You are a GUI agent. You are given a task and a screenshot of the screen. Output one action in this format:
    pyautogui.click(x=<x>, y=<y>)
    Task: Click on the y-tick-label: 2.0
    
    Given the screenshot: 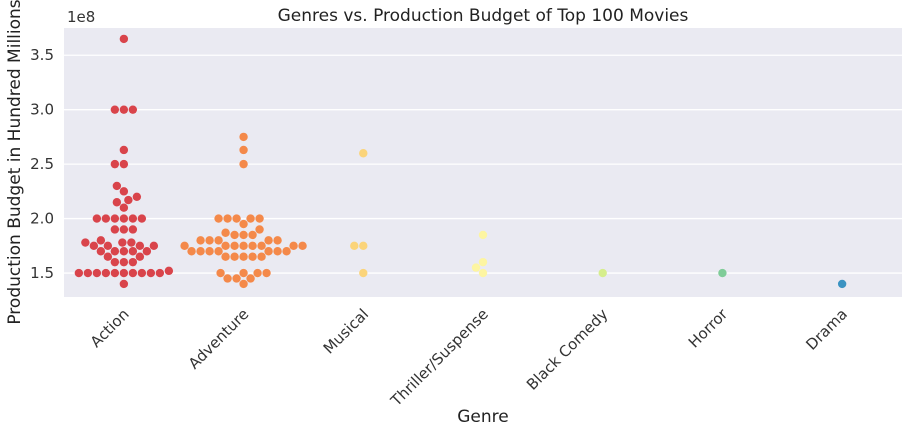 What is the action you would take?
    pyautogui.click(x=42, y=219)
    